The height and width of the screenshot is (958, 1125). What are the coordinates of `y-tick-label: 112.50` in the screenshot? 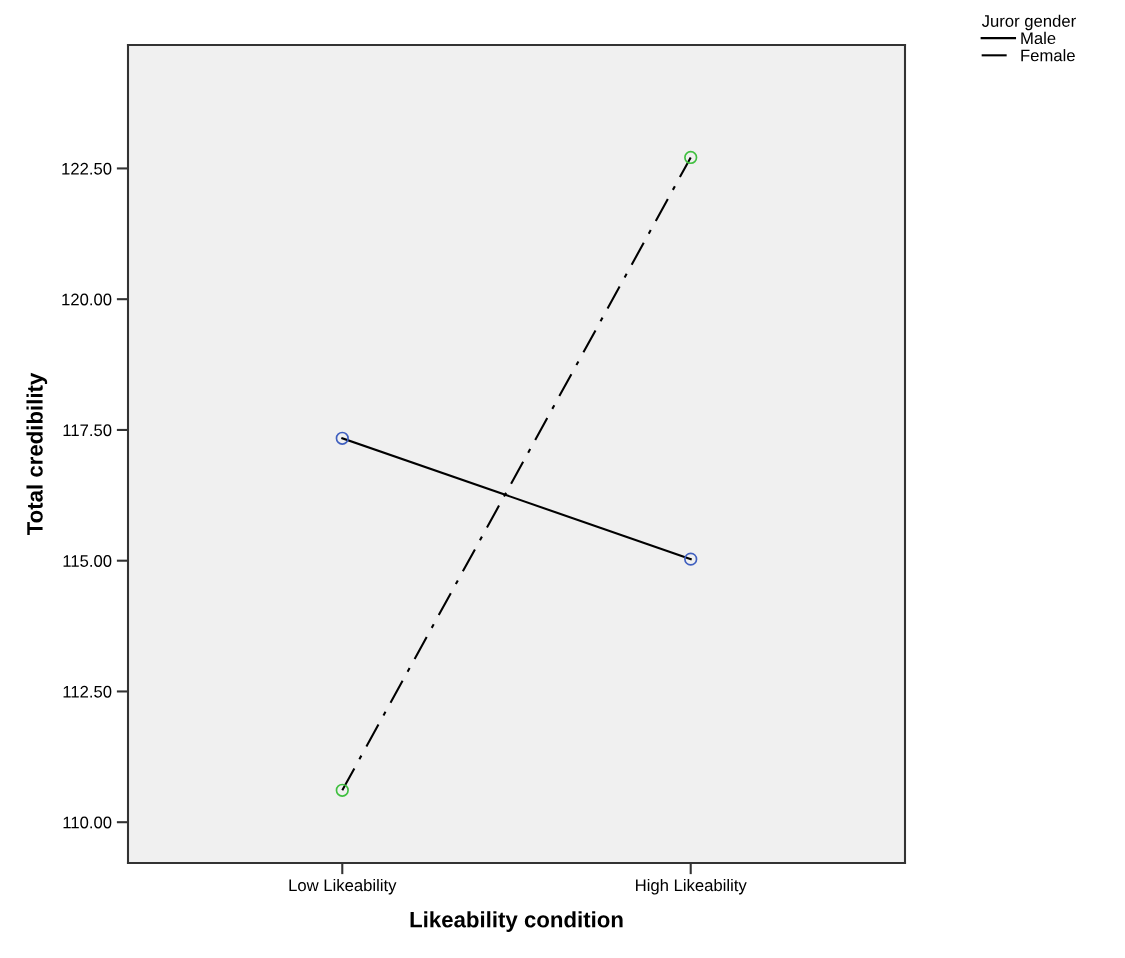 It's located at (87, 691).